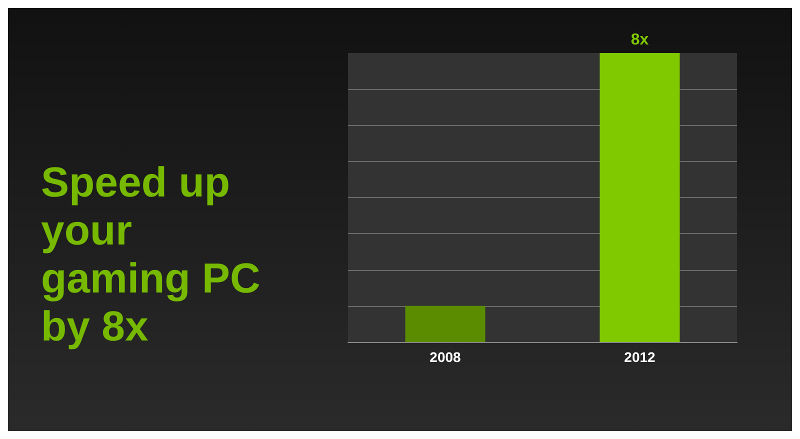  What do you see at coordinates (156, 254) in the screenshot?
I see `text: Speed up your gaming PC by 8x` at bounding box center [156, 254].